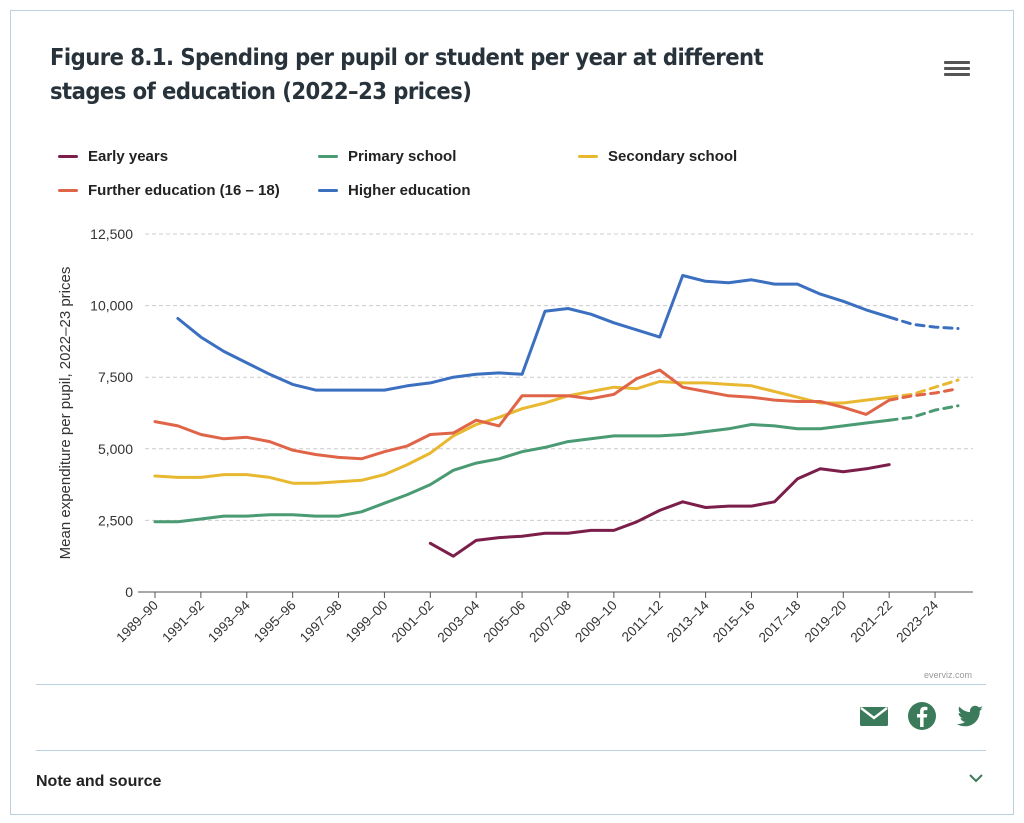 This screenshot has width=1024, height=823. I want to click on x-tick-label: 1999–00, so click(367, 622).